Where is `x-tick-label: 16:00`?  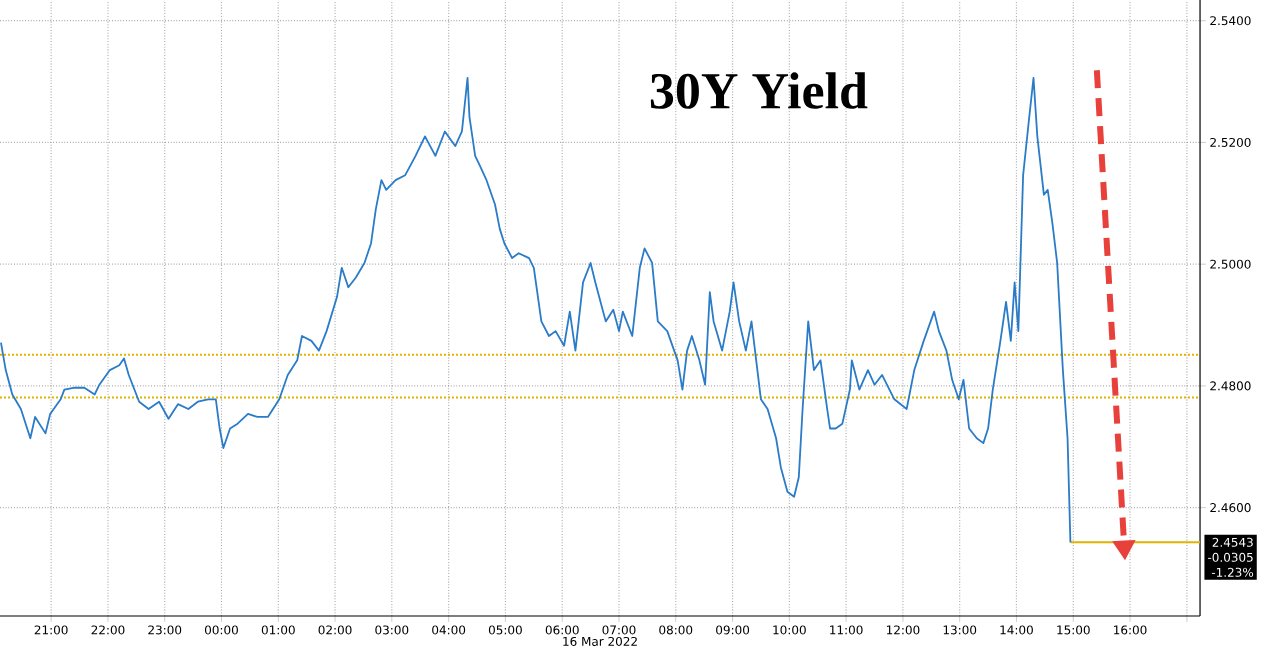
x-tick-label: 16:00 is located at coordinates (1130, 630).